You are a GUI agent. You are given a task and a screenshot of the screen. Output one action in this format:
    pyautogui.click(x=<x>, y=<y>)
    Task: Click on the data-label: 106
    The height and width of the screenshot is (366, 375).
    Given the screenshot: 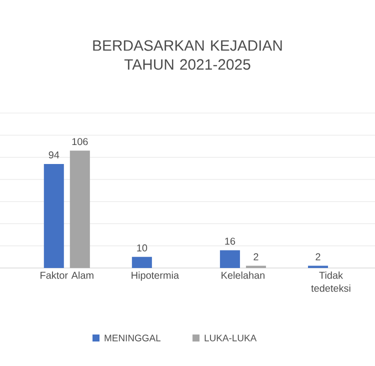 What is the action you would take?
    pyautogui.click(x=80, y=142)
    